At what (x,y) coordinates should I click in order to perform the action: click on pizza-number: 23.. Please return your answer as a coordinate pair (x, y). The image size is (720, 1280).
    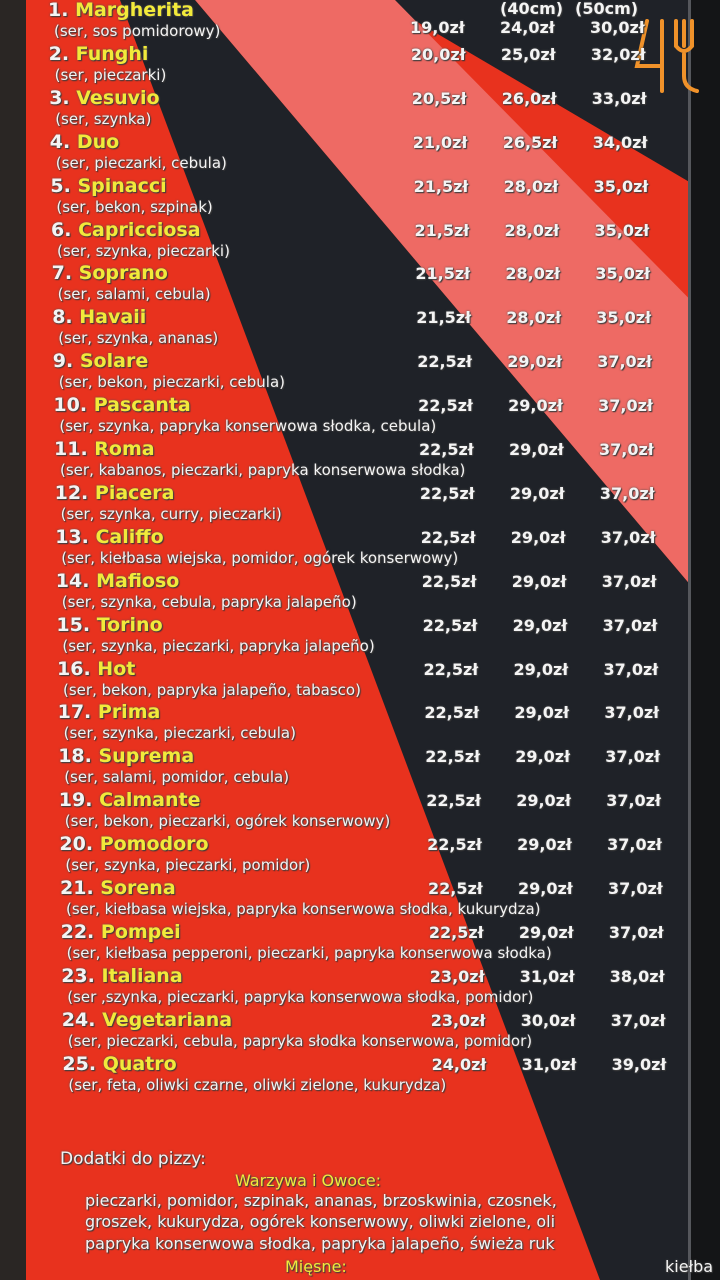
    Looking at the image, I should click on (78, 975).